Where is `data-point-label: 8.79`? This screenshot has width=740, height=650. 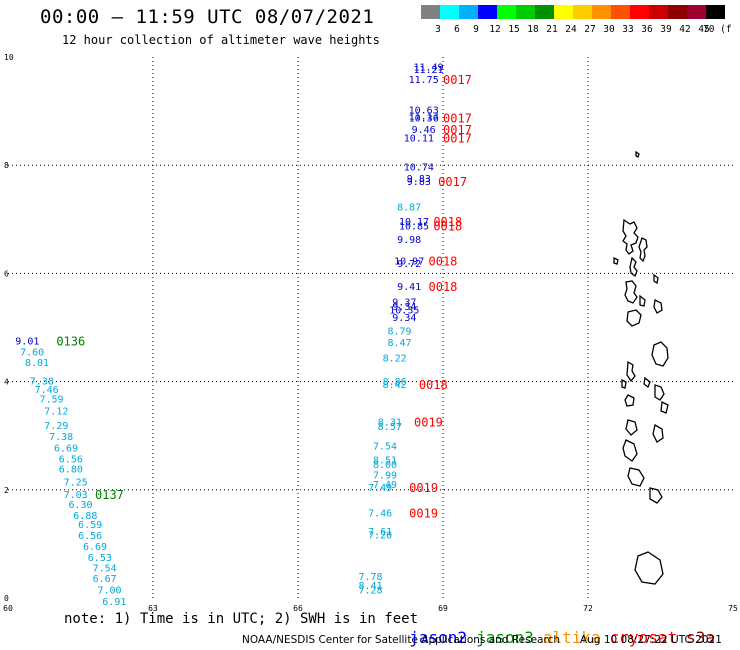
data-point-label: 8.79 is located at coordinates (399, 332).